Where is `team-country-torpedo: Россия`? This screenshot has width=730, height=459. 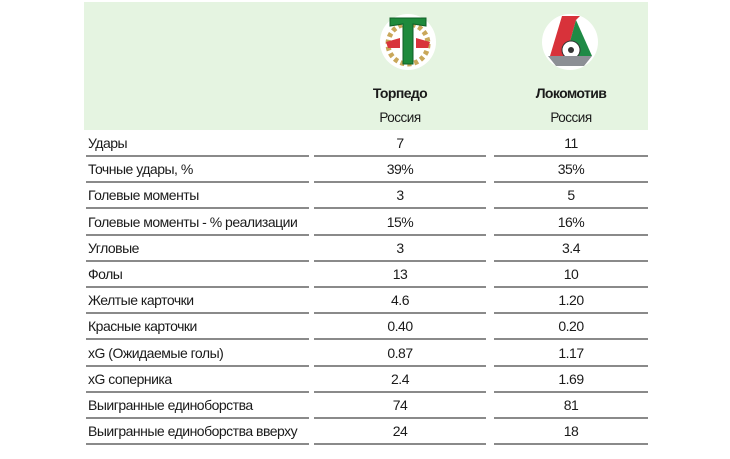 team-country-torpedo: Россия is located at coordinates (400, 117).